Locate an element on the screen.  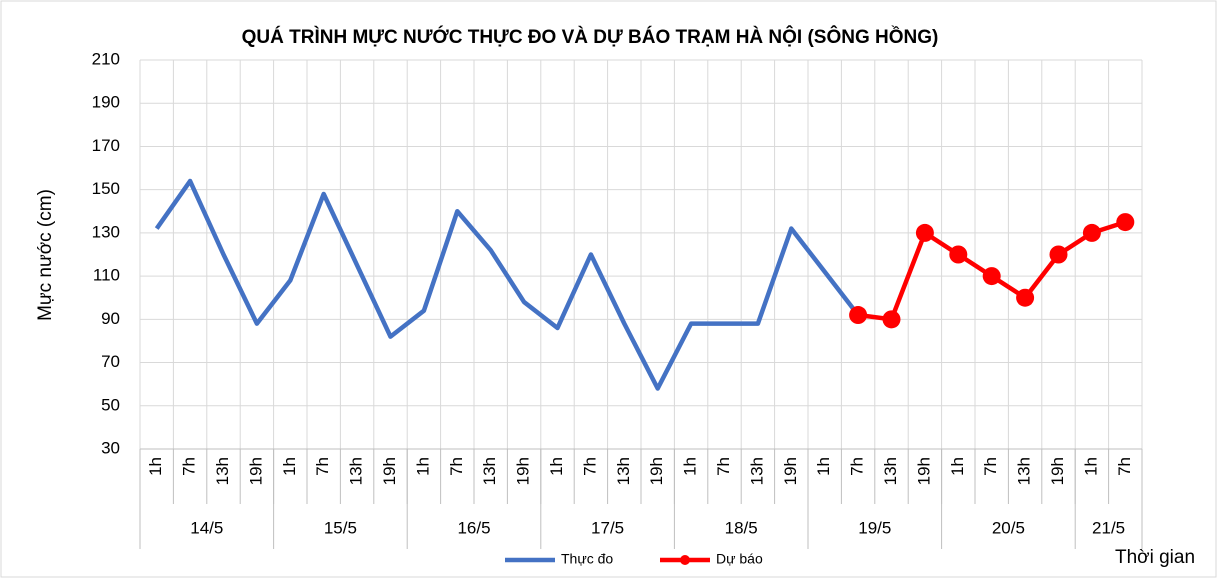
y-tick-label: 150 is located at coordinates (106, 188).